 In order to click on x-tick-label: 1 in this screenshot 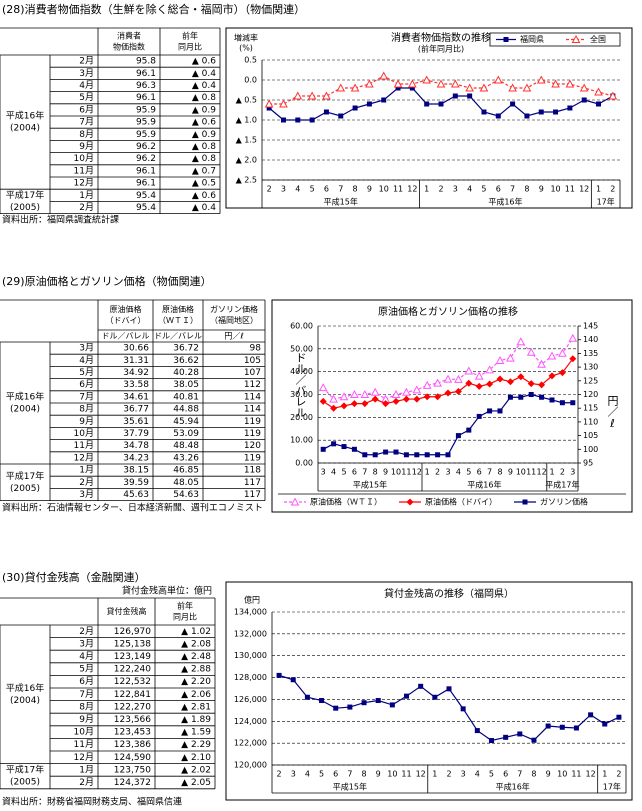, I will do `click(598, 189)`.